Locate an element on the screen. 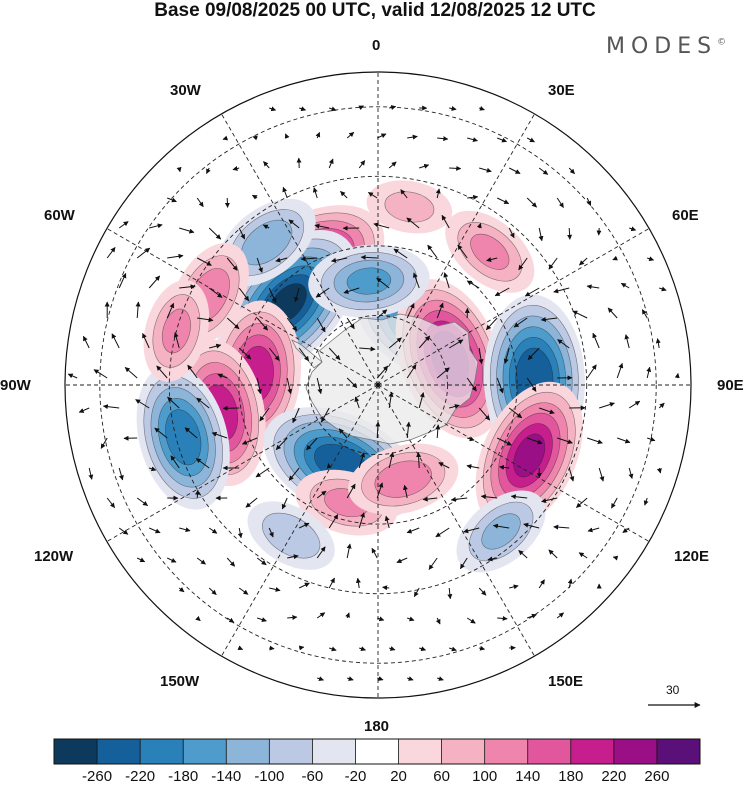 This screenshot has height=785, width=750. lon-label-120e: 120E is located at coordinates (691, 556).